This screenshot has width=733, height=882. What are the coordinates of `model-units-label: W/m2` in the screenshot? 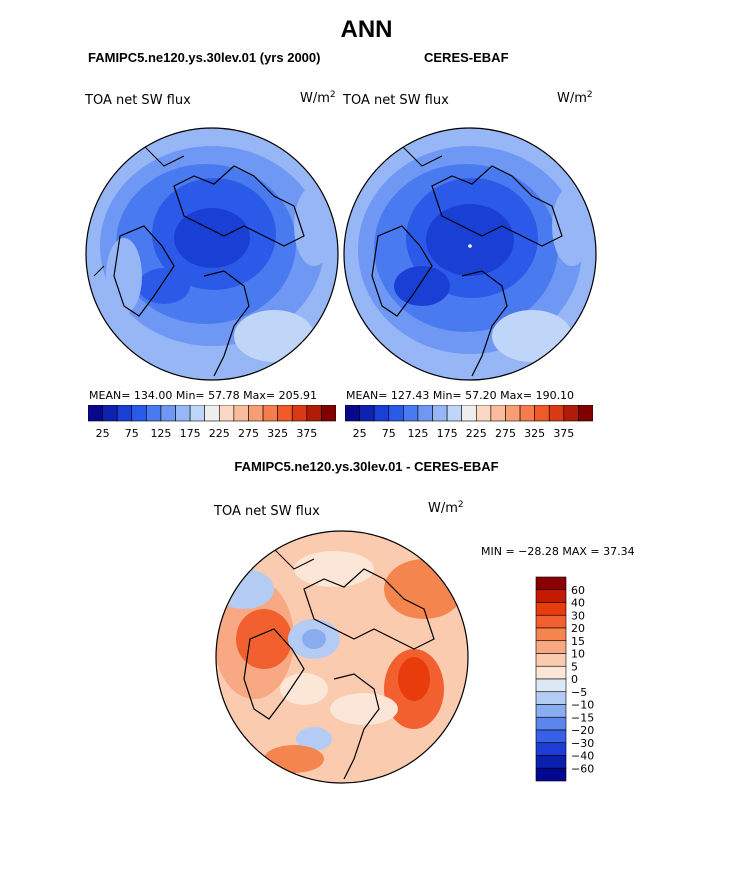 It's located at (318, 98).